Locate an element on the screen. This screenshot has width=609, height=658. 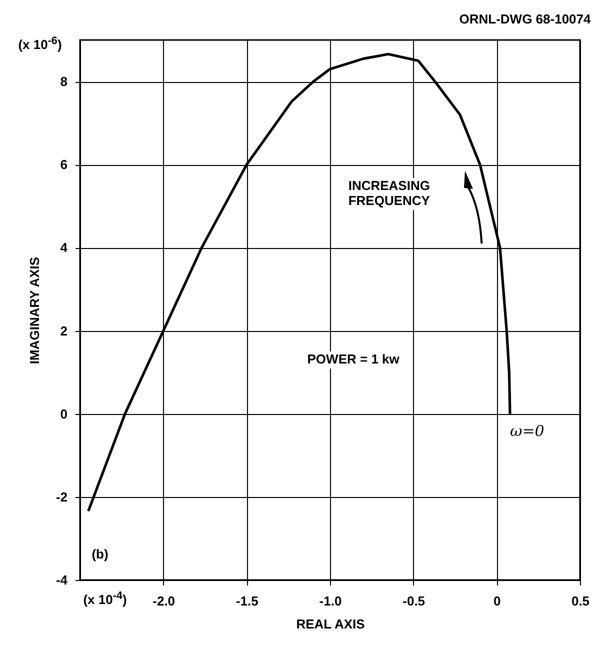
x-axis-title: REAL AXIS is located at coordinates (331, 624).